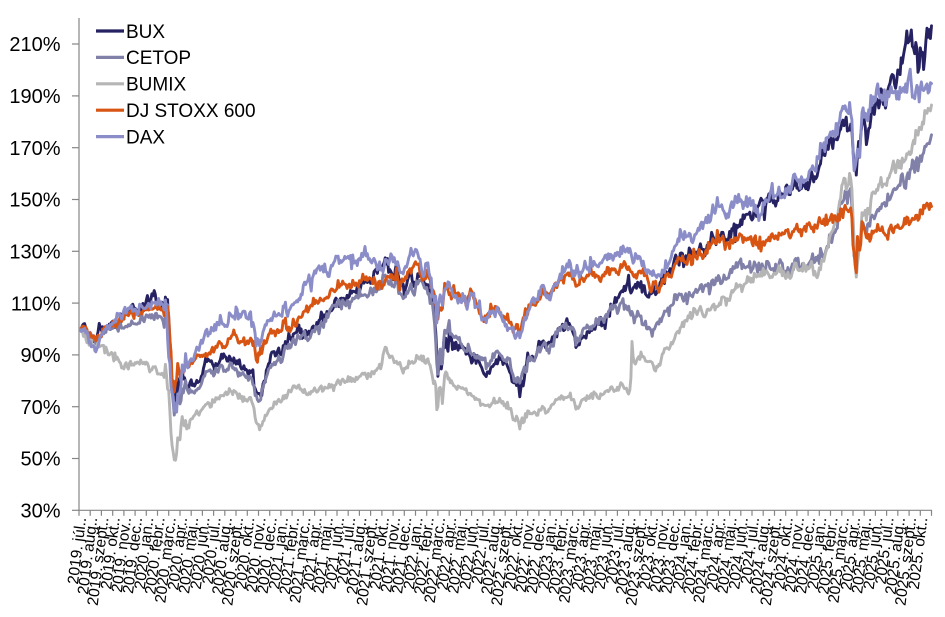  Describe the element at coordinates (40, 408) in the screenshot. I see `svg-text: 70%` at that location.